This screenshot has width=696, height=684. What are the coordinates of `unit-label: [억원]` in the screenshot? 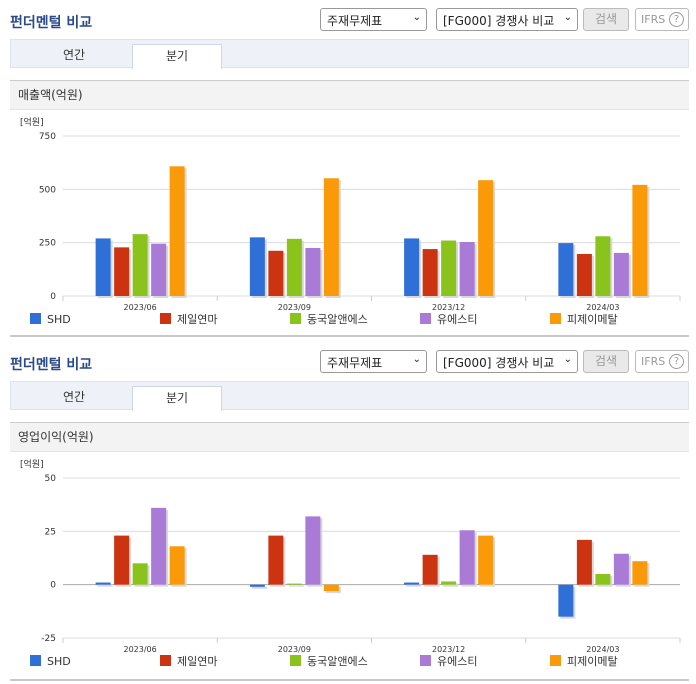 It's located at (32, 122).